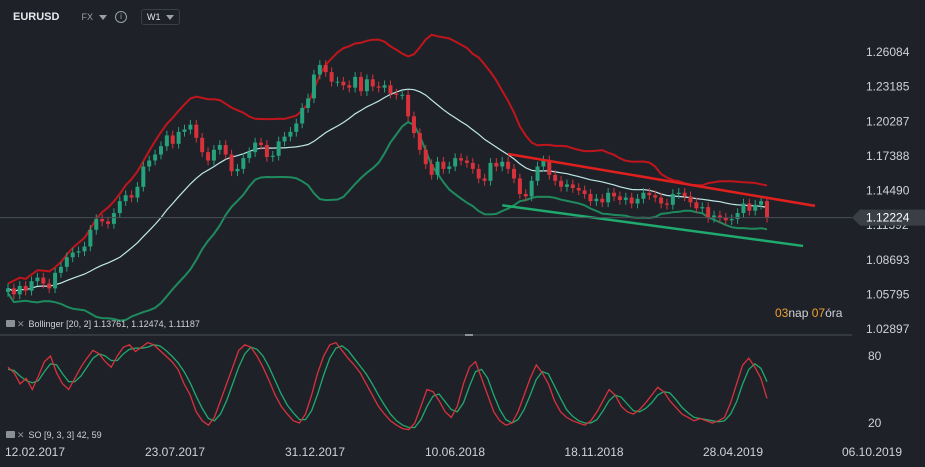 The width and height of the screenshot is (925, 467). What do you see at coordinates (888, 52) in the screenshot?
I see `price-axis-tick: 1.26084` at bounding box center [888, 52].